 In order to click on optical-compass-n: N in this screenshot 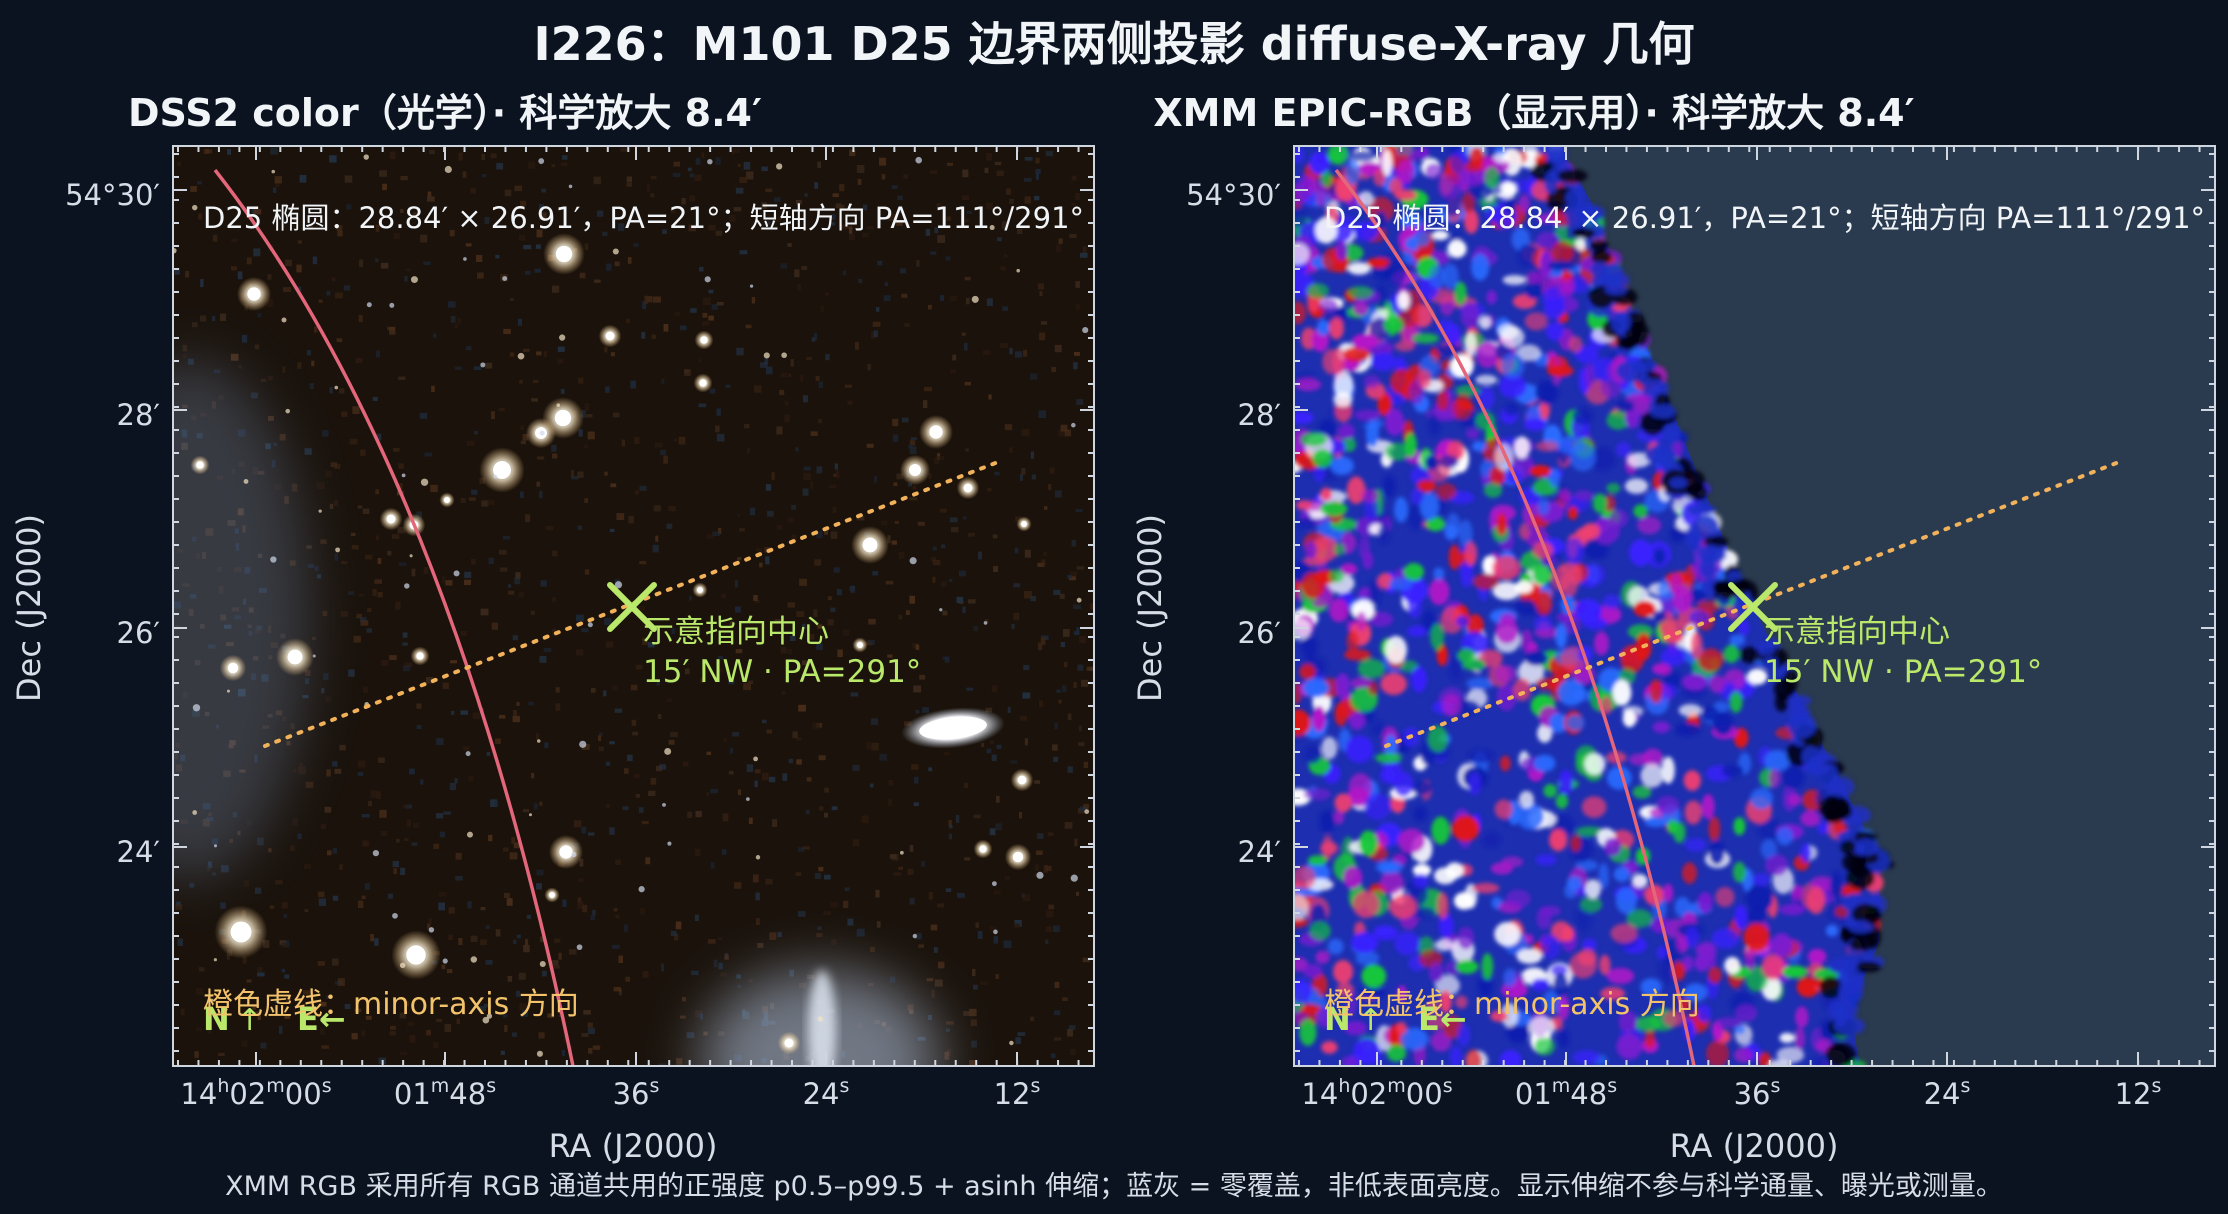, I will do `click(216, 1019)`.